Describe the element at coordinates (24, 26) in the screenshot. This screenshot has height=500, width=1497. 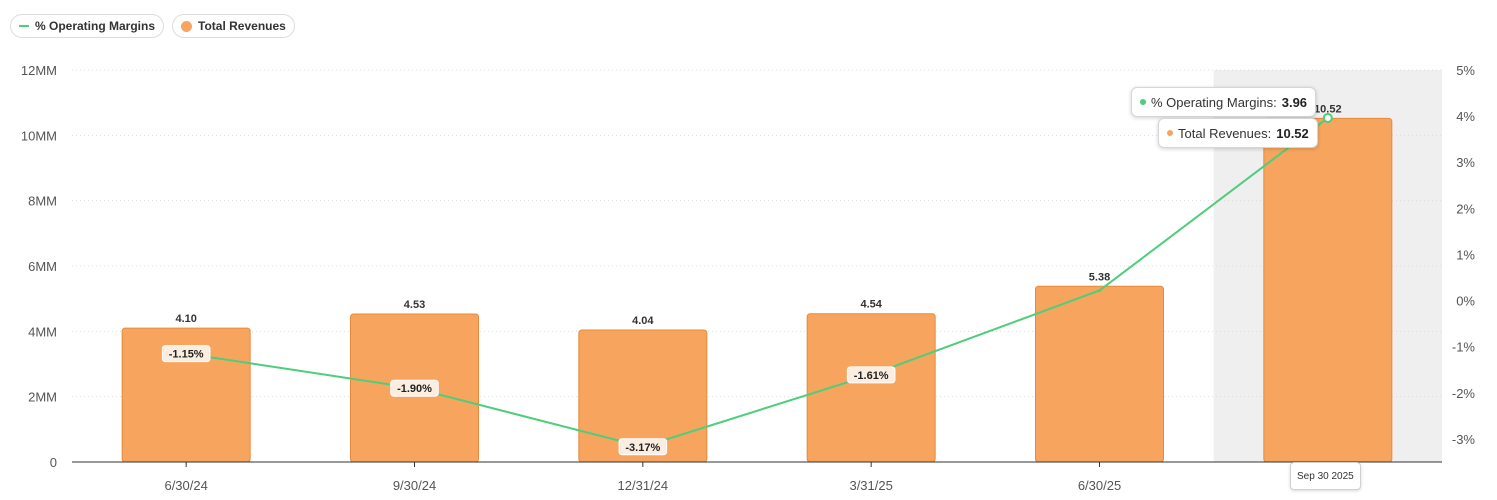
I see `line-swatch-icon` at that location.